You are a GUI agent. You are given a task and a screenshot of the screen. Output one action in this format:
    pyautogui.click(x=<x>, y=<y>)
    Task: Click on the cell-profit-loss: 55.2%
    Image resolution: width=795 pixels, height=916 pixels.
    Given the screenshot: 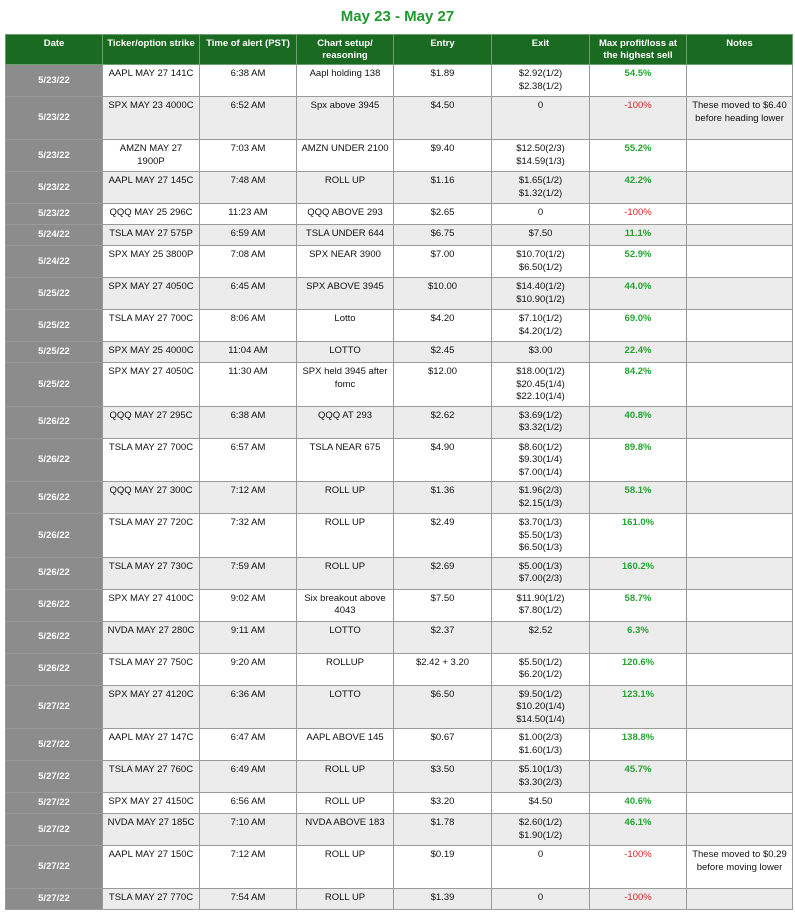 What is the action you would take?
    pyautogui.click(x=638, y=155)
    